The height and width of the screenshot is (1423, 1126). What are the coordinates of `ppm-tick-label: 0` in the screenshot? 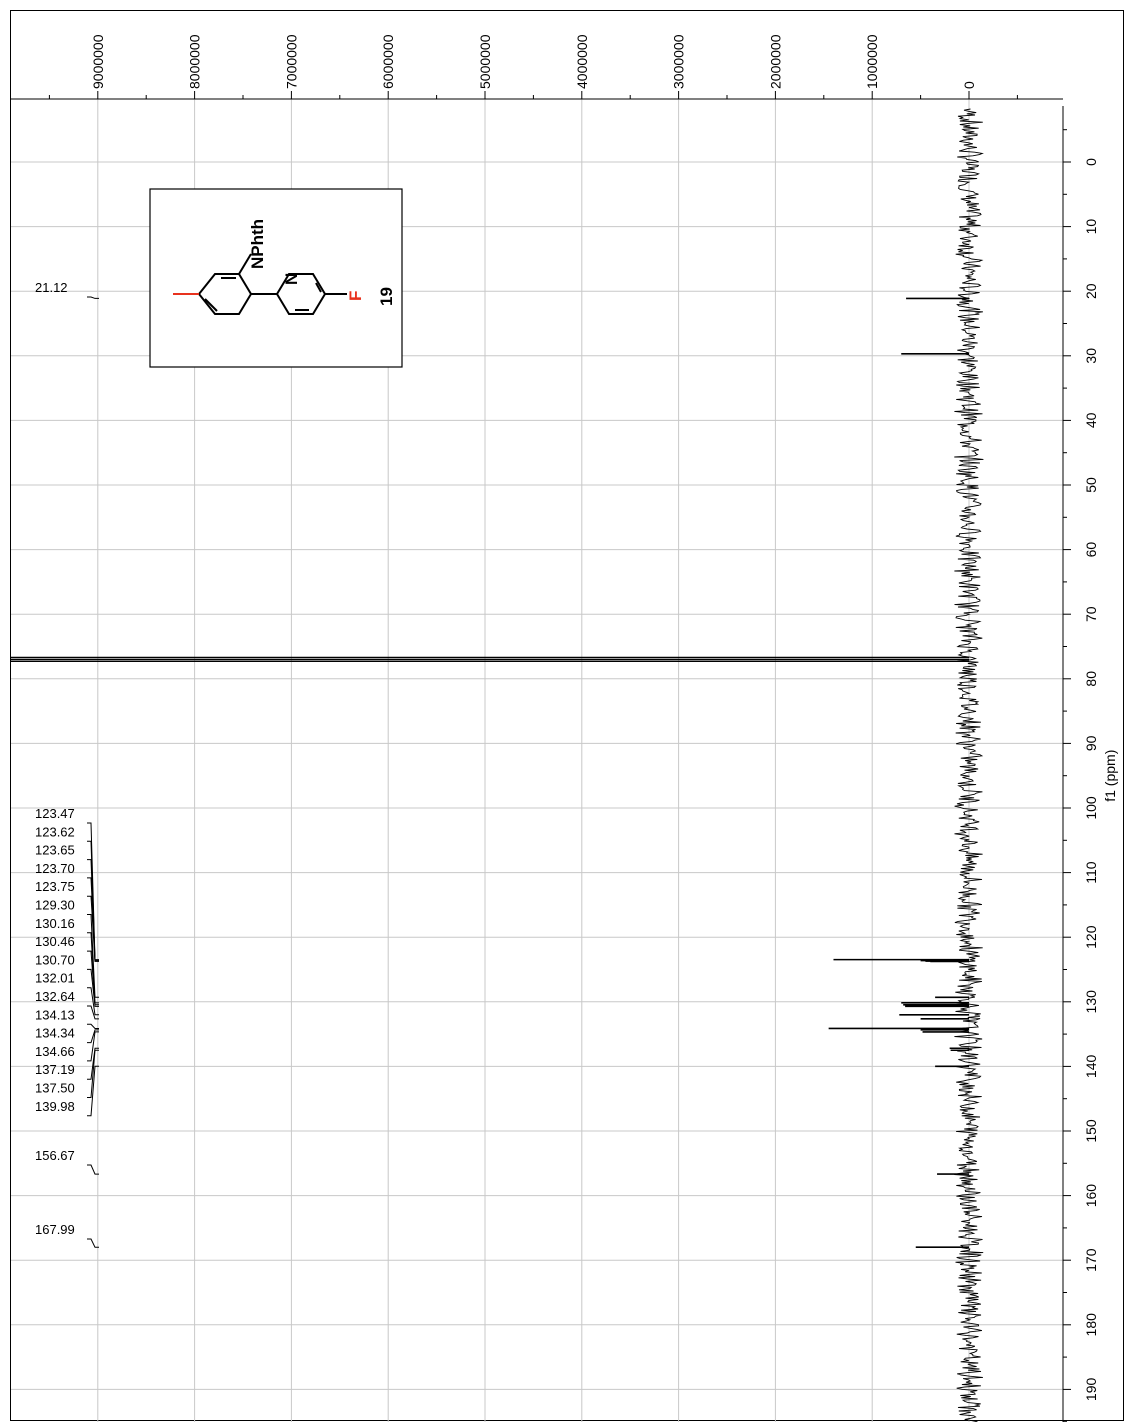 It's located at (1091, 162).